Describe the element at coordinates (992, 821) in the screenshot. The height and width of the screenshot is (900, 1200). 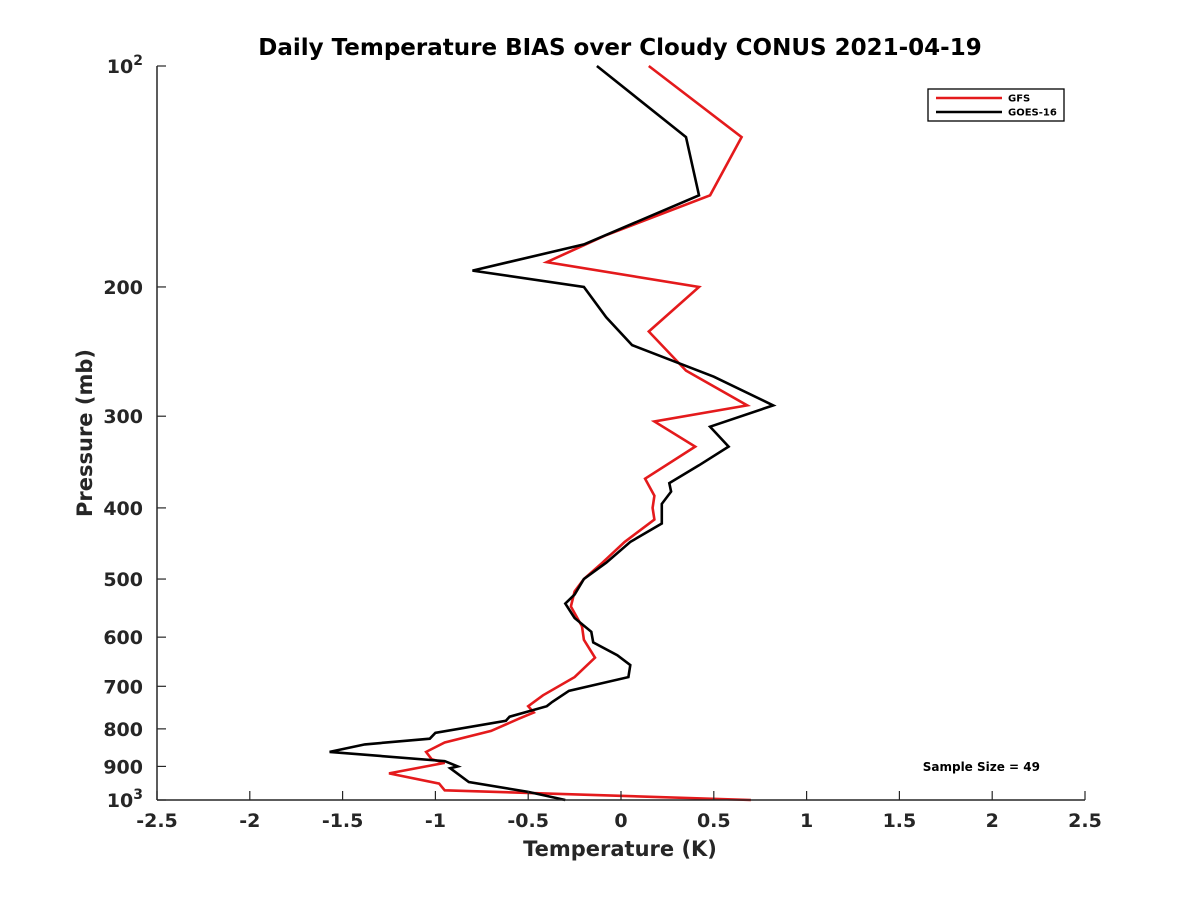
I see `x-tick-label: 2` at that location.